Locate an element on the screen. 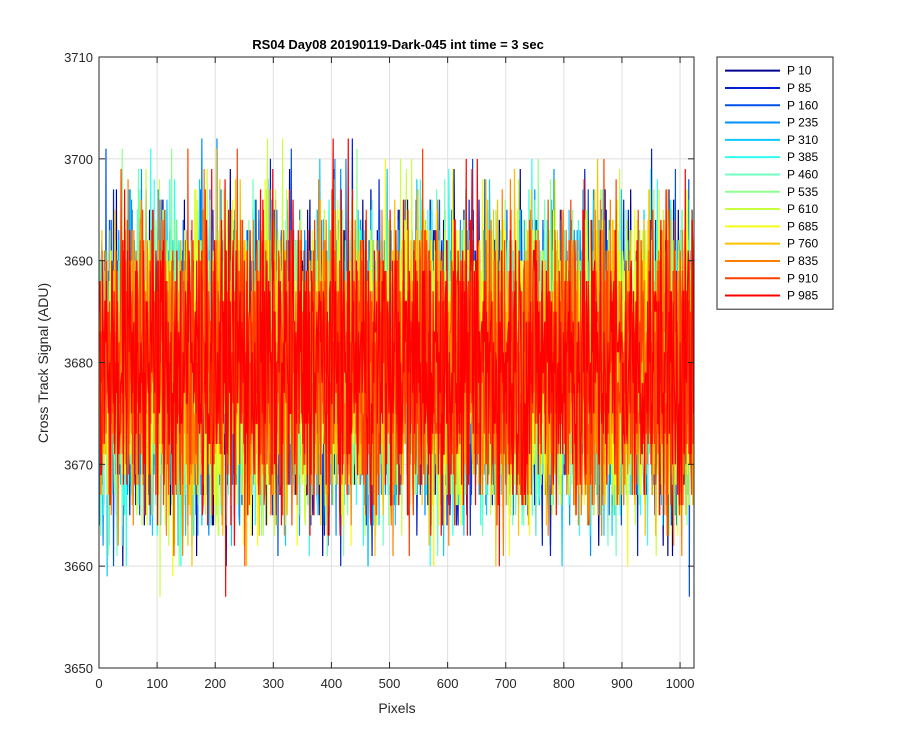 This screenshot has height=750, width=900. legend-label: P 910 is located at coordinates (802, 278).